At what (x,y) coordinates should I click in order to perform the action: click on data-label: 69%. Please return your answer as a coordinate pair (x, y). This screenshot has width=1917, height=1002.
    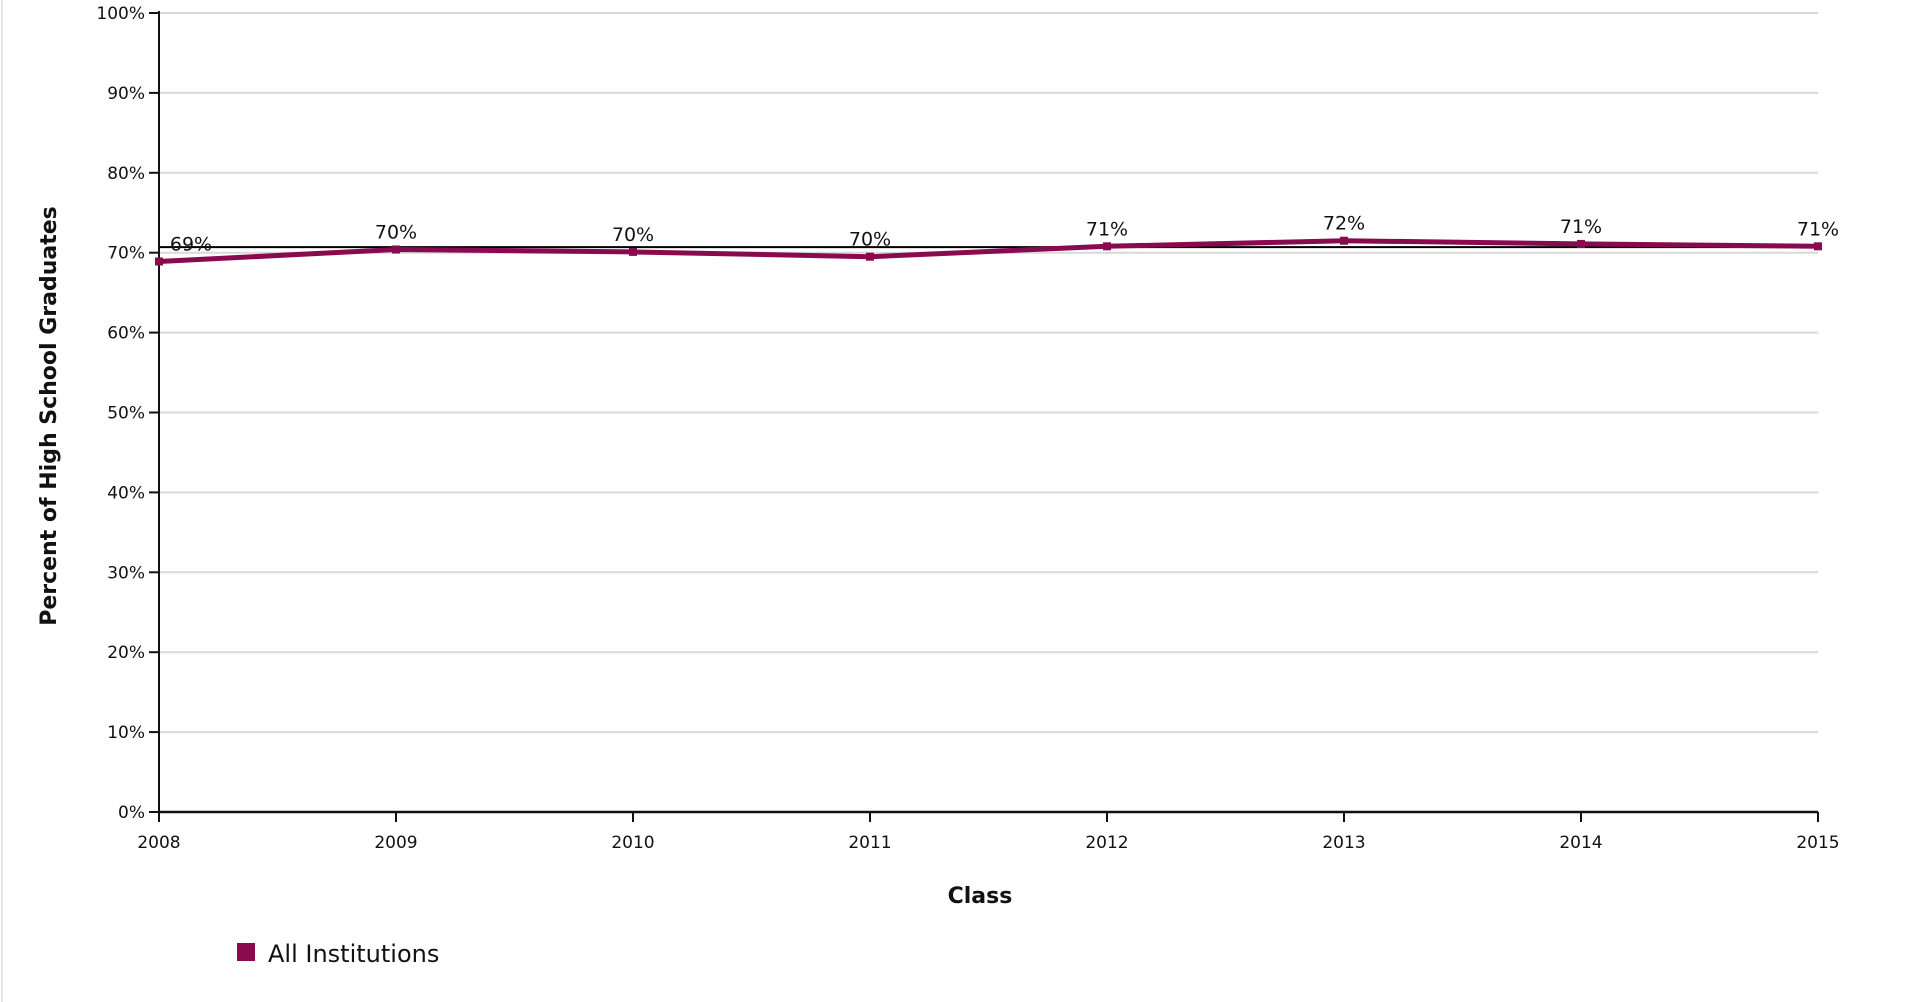
    Looking at the image, I should click on (191, 244).